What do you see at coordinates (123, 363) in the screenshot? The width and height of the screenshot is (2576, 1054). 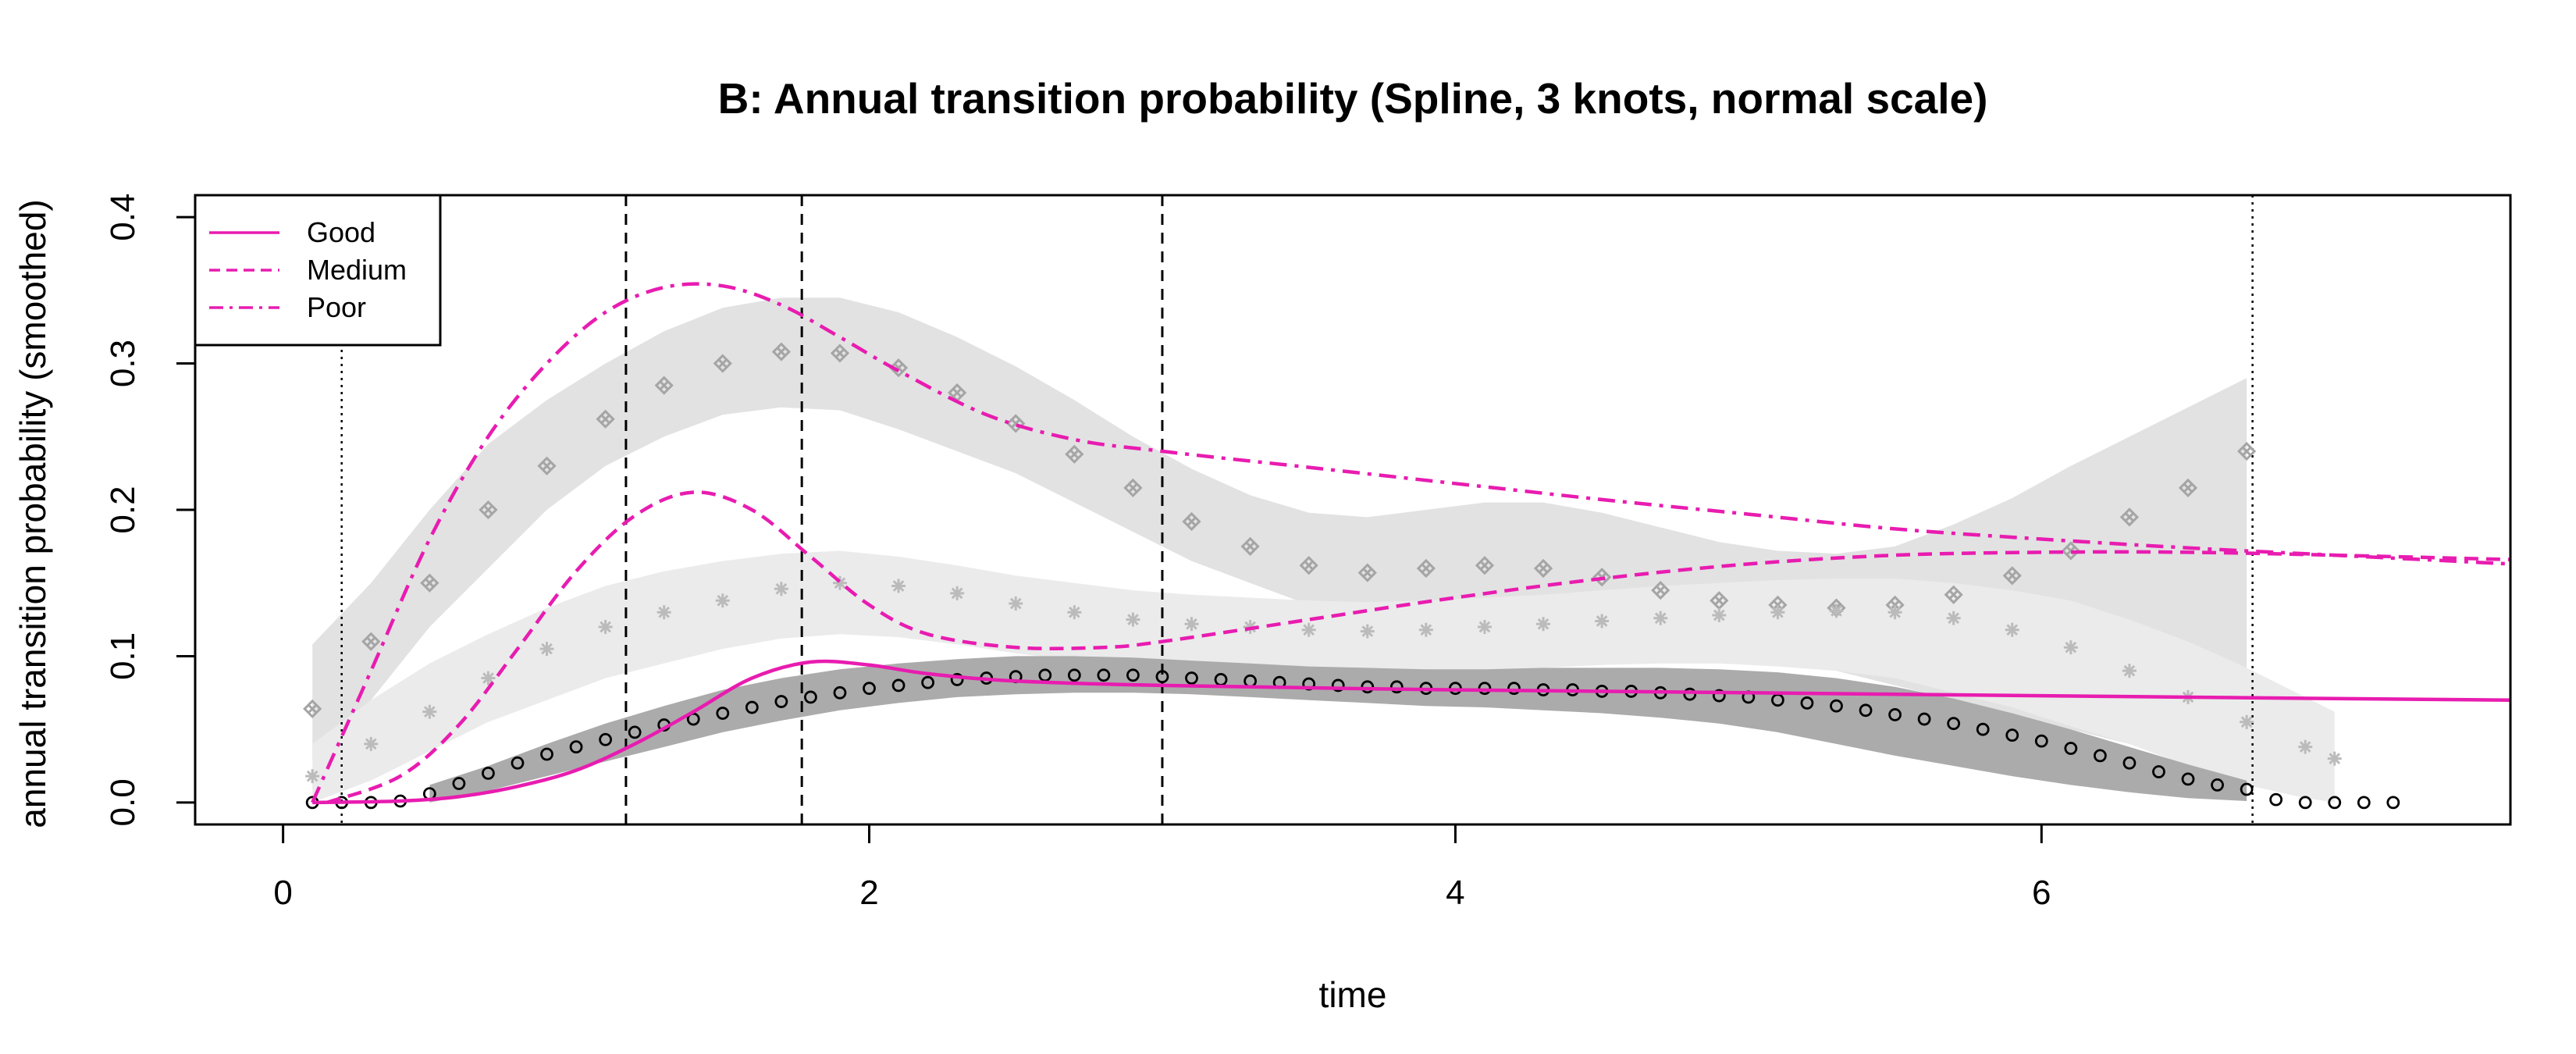 I see `y-tick-label: 0.3` at bounding box center [123, 363].